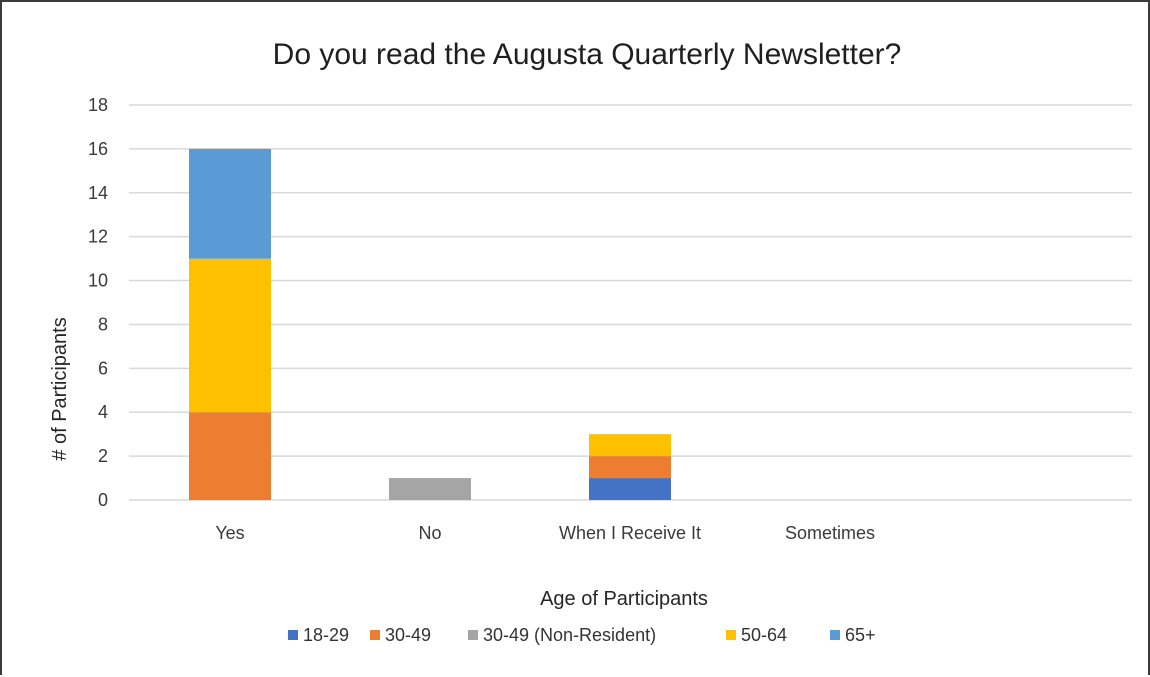 Image resolution: width=1150 pixels, height=677 pixels. Describe the element at coordinates (103, 456) in the screenshot. I see `y-tick-label: 2` at that location.